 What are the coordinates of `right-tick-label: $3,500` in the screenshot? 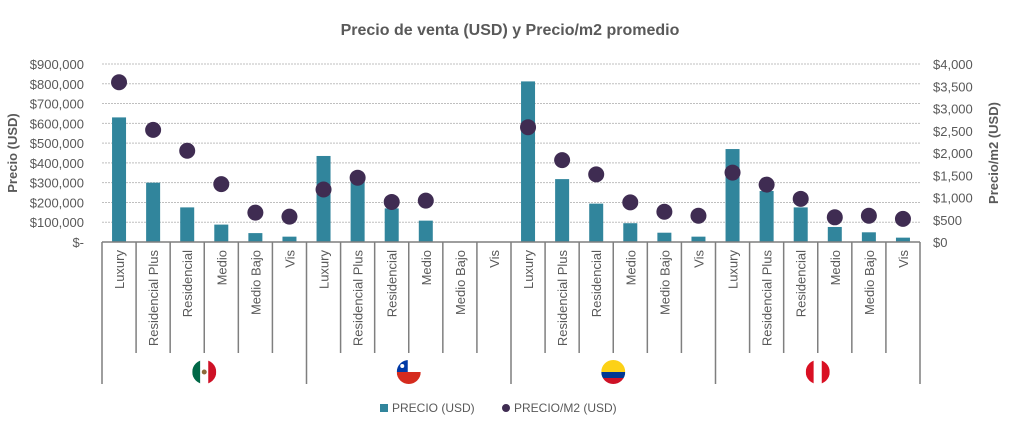 It's located at (953, 86).